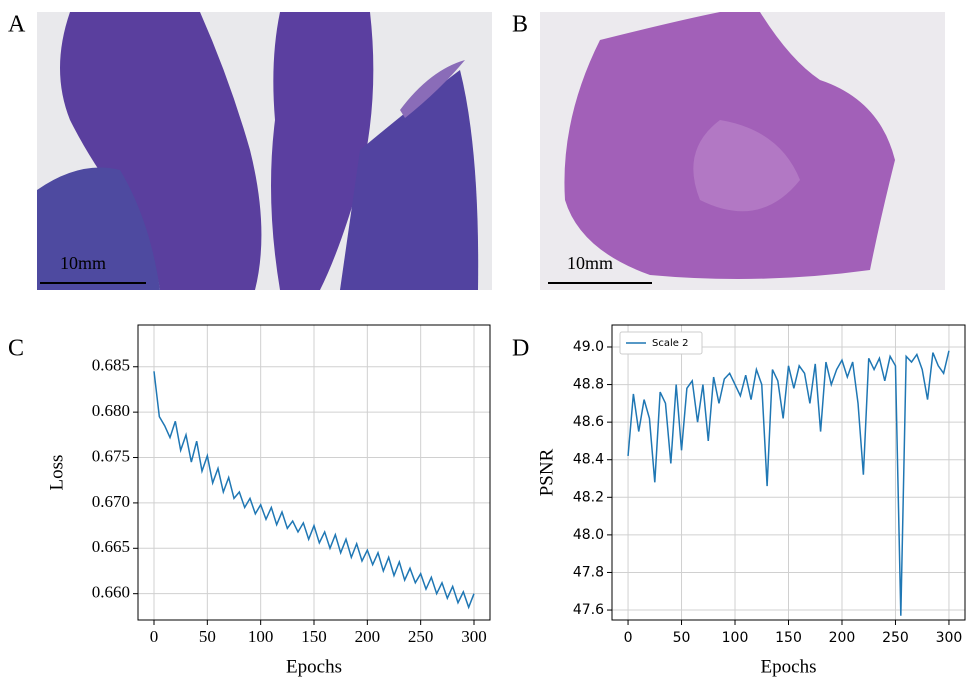 This screenshot has width=969, height=683. What do you see at coordinates (588, 610) in the screenshot?
I see `y-tick-label: 47.6` at bounding box center [588, 610].